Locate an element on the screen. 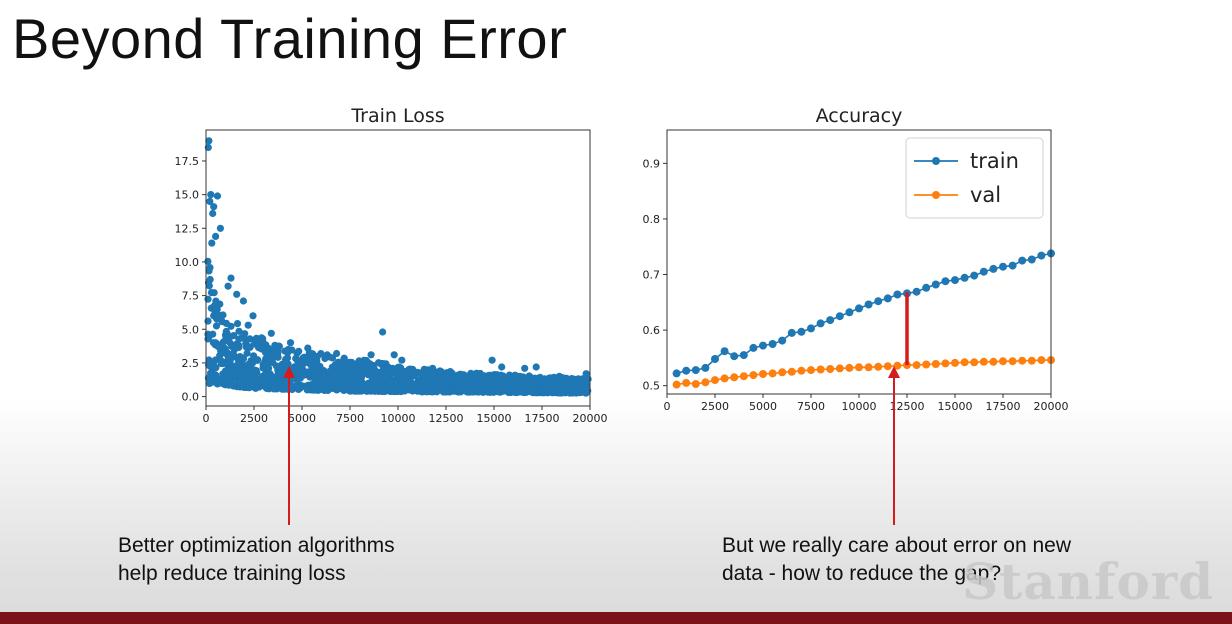 The width and height of the screenshot is (1232, 624). loss-title: Train Loss is located at coordinates (397, 116).